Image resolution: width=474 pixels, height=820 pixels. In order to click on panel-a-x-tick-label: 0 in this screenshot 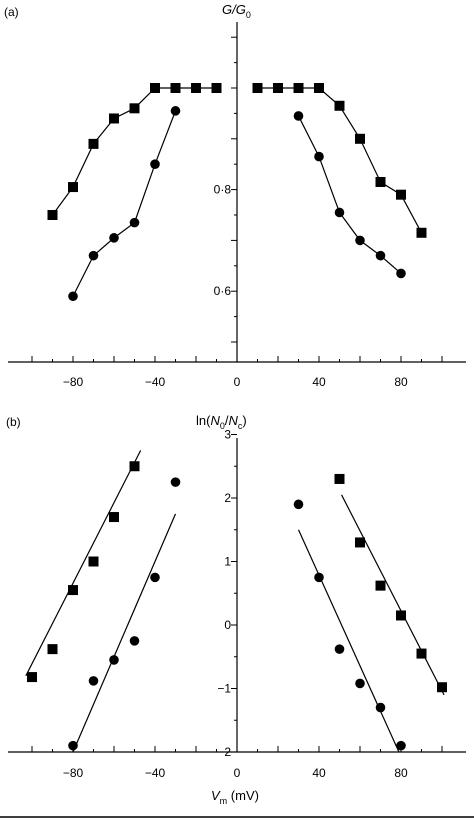, I will do `click(237, 382)`.